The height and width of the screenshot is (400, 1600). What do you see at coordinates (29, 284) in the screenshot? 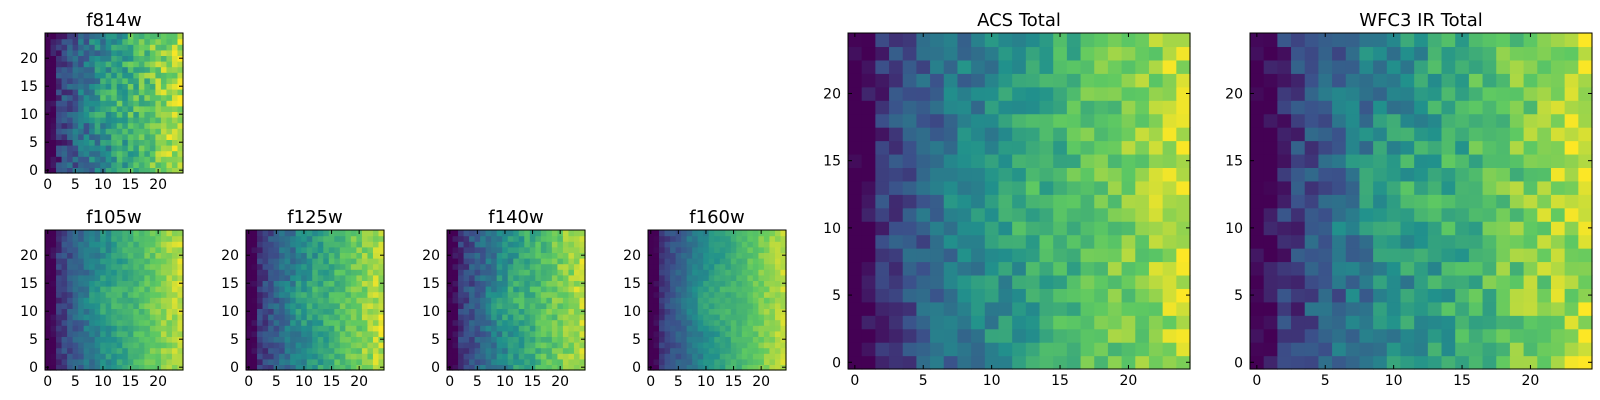
I see `y-tick-label: 15` at bounding box center [29, 284].